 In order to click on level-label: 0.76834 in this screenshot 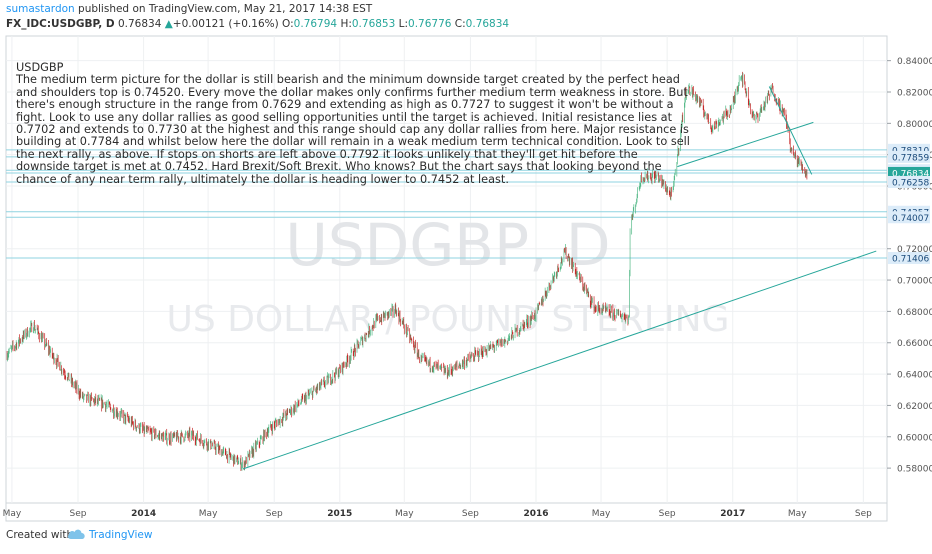, I will do `click(910, 174)`.